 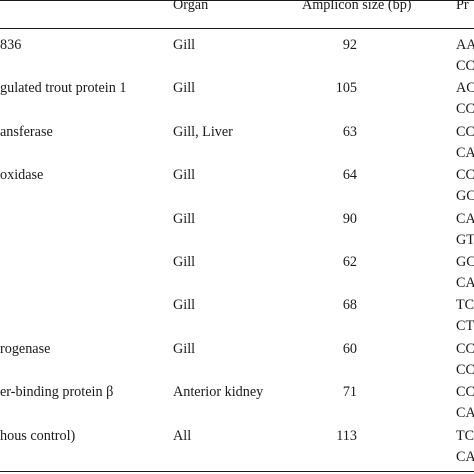 What do you see at coordinates (237, 28) in the screenshot?
I see `header-bottom-rule` at bounding box center [237, 28].